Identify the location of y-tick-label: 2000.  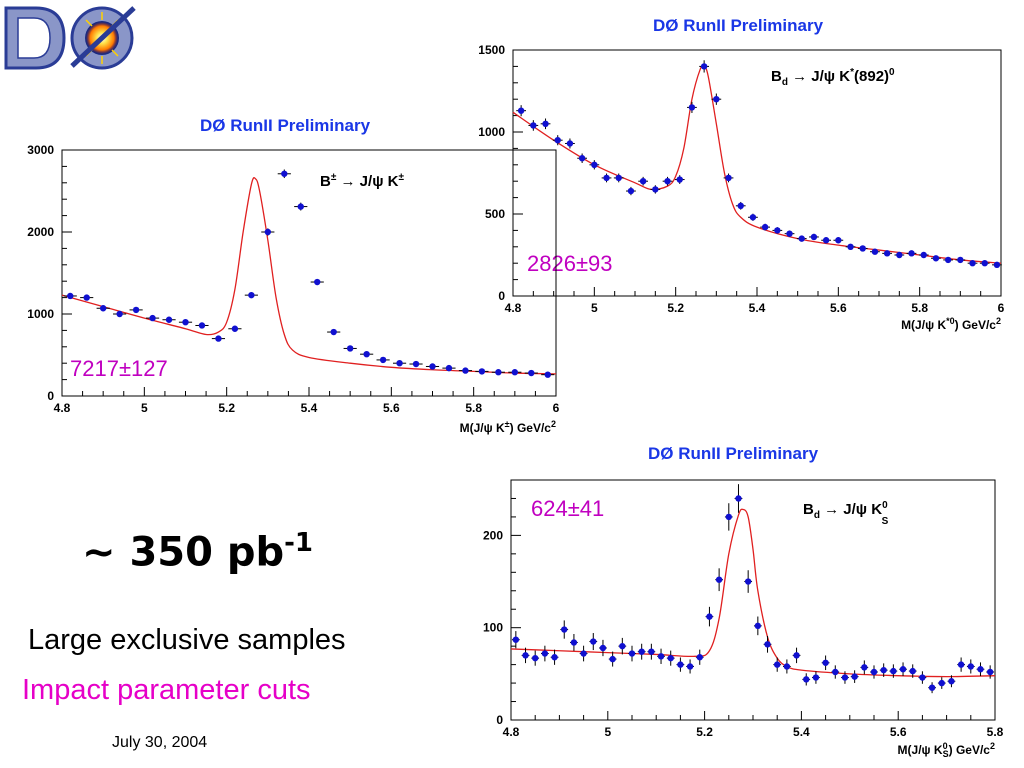
(40, 232).